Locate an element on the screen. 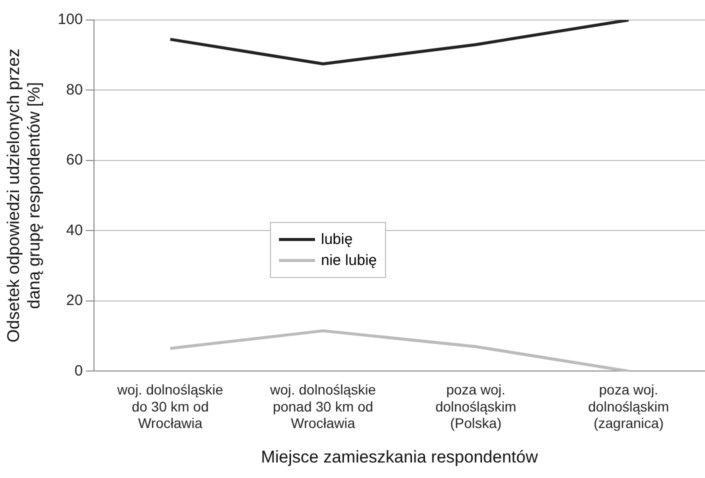  y-tick-label: 80 is located at coordinates (74, 89).